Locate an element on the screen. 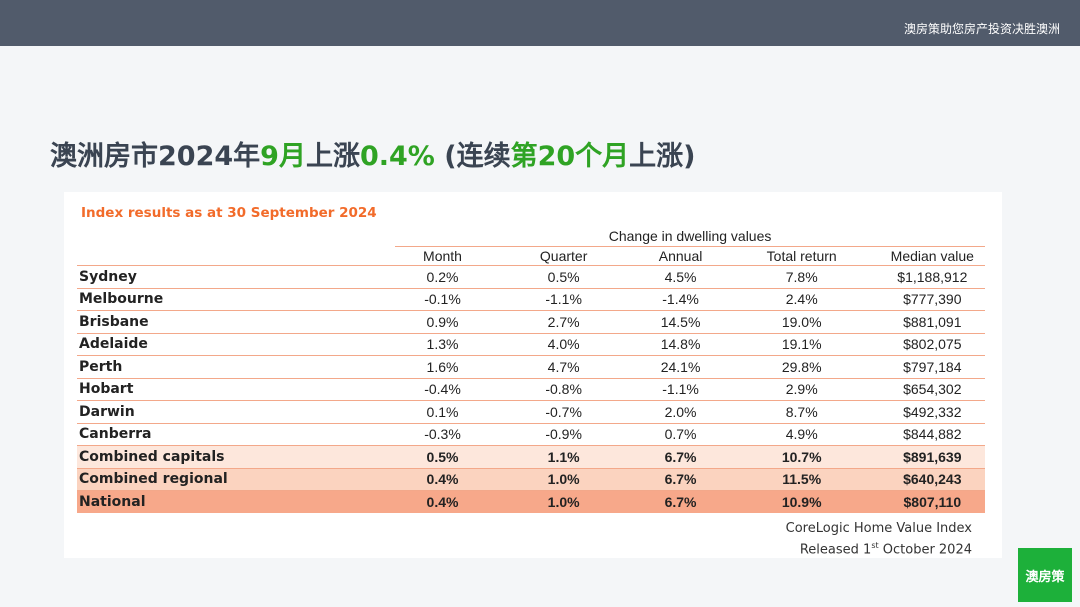 This screenshot has height=607, width=1080. cell-annual: 14.8% is located at coordinates (680, 344).